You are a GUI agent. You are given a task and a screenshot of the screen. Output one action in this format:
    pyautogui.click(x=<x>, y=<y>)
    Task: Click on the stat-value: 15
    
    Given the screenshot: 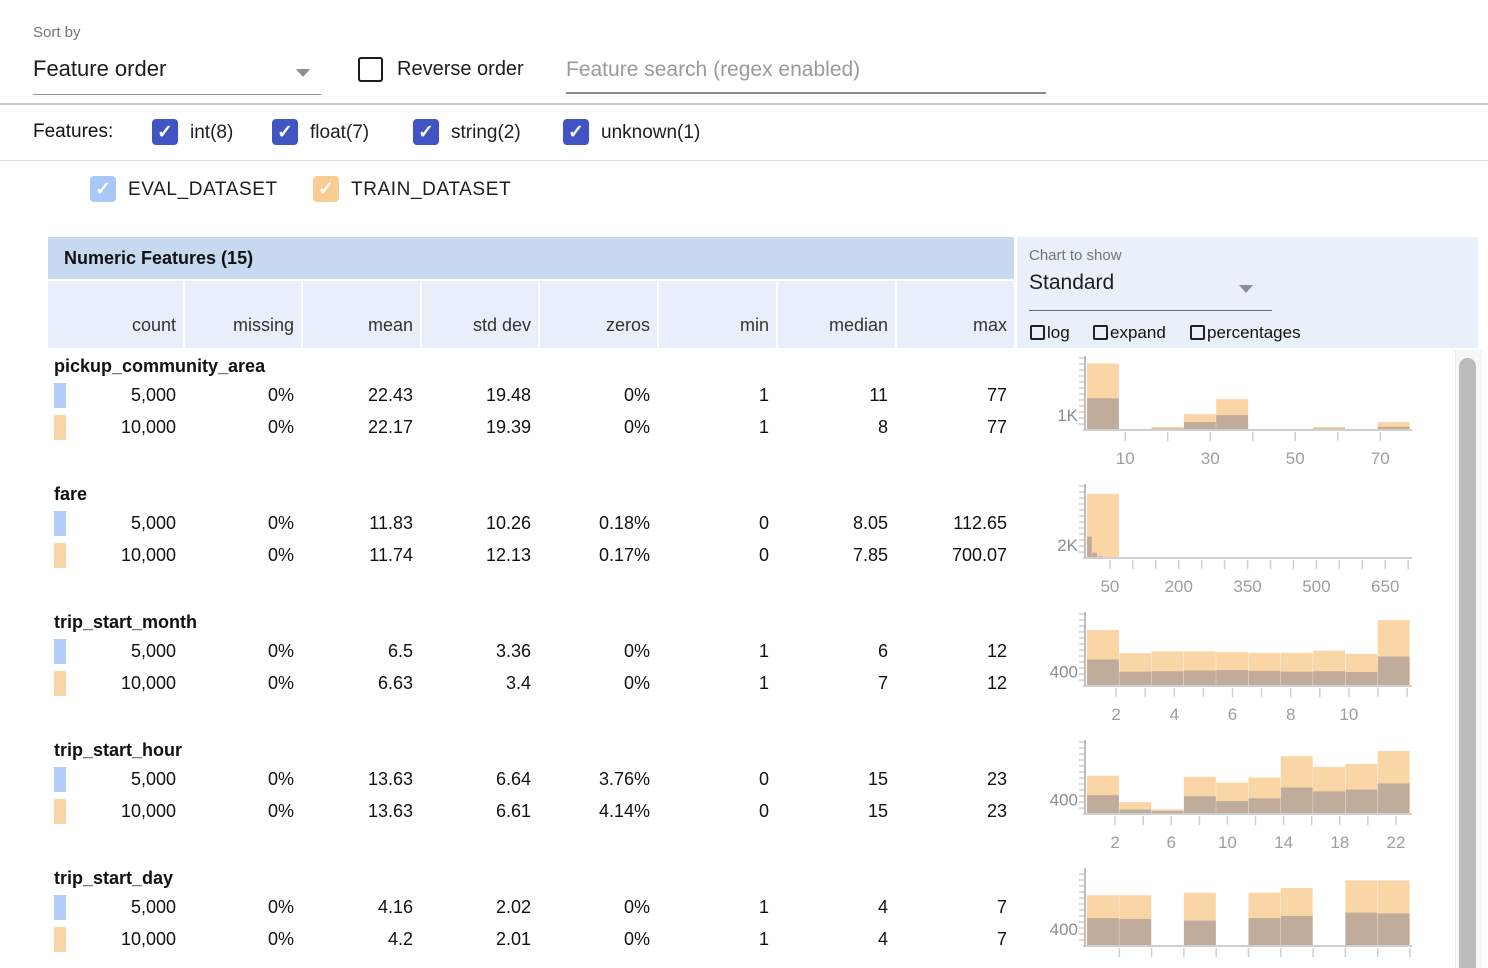 What is the action you would take?
    pyautogui.click(x=877, y=811)
    